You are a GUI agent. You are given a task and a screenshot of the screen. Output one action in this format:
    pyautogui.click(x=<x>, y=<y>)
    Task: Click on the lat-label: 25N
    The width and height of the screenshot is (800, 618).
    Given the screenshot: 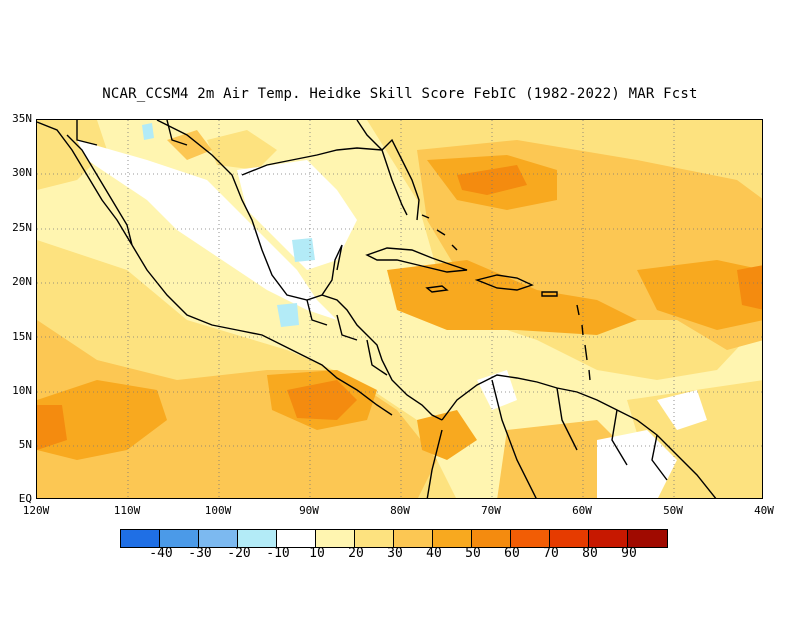 What is the action you would take?
    pyautogui.click(x=22, y=227)
    